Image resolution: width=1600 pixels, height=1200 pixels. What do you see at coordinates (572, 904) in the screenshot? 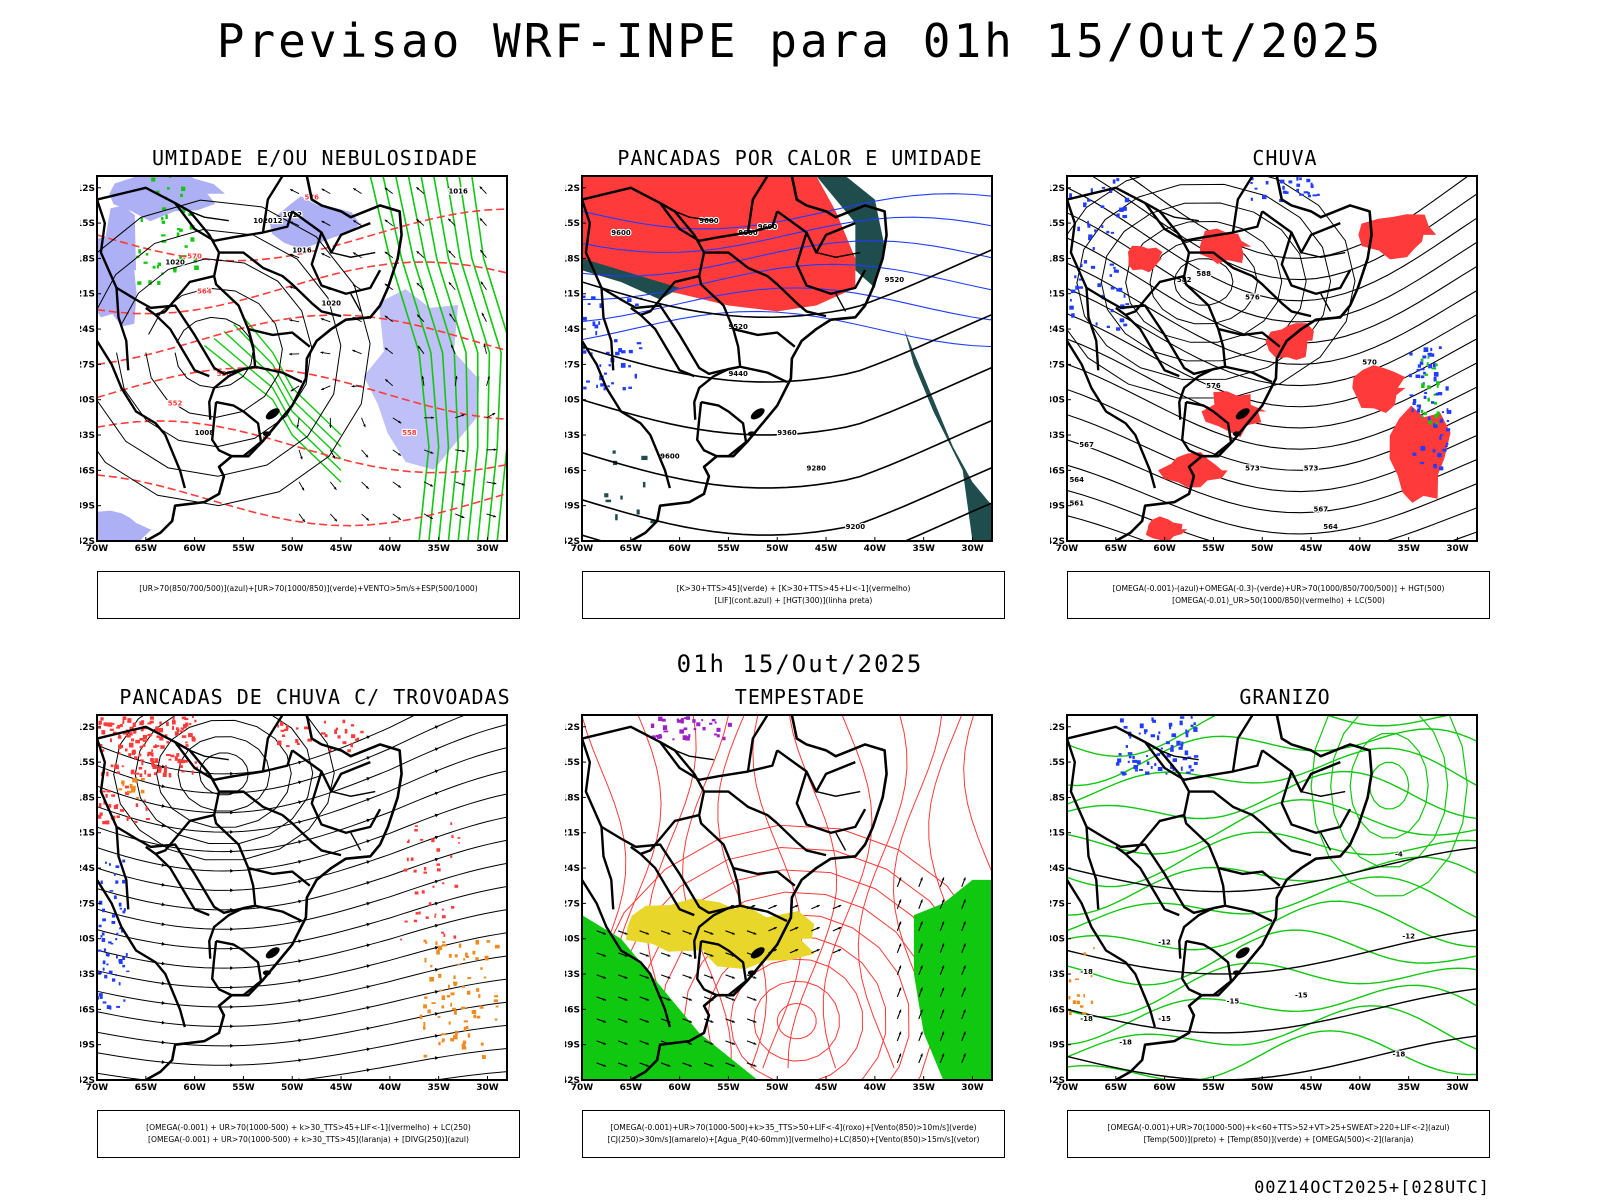
I see `lat-tick-label: 27S` at bounding box center [572, 904].